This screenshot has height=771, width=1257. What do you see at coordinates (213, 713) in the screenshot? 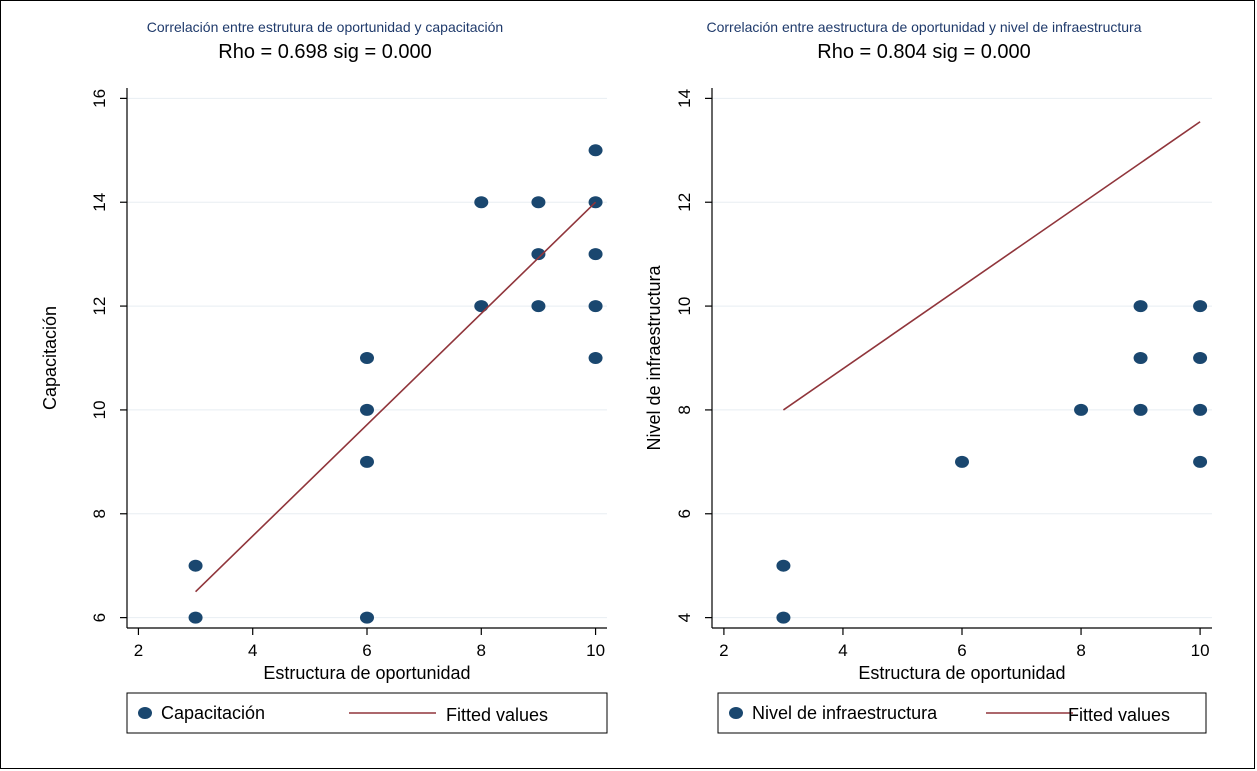
I see `legend-label-points: Capacitación` at bounding box center [213, 713].